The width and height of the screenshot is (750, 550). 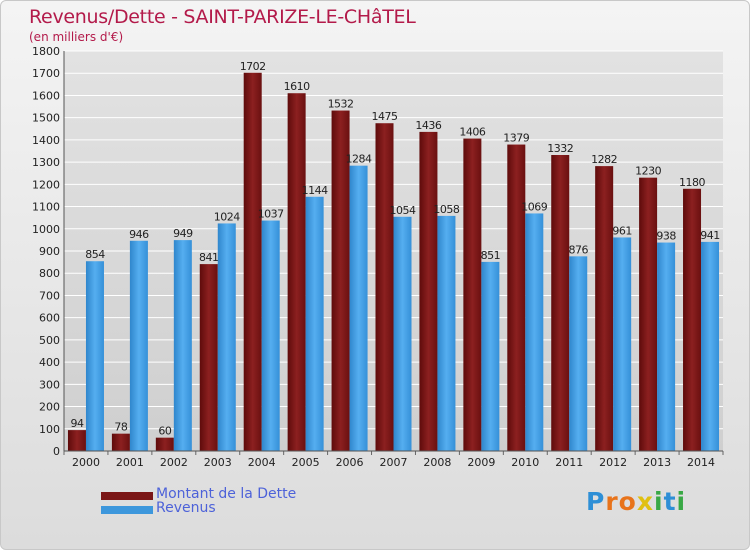 I want to click on legend-swatch-revenus, so click(x=127, y=510).